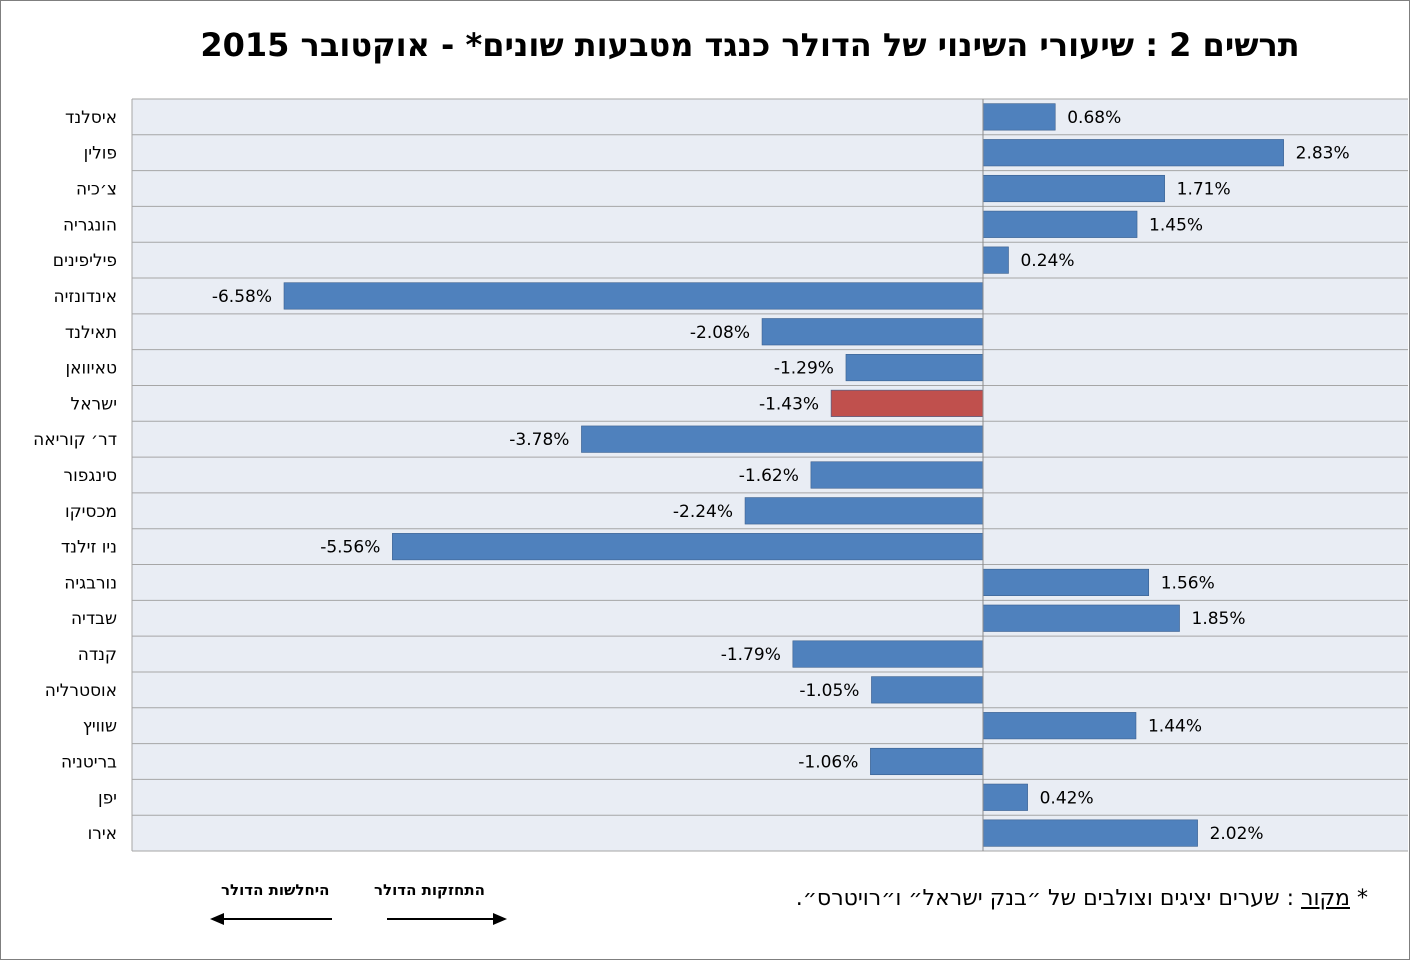 This screenshot has width=1410, height=960. What do you see at coordinates (91, 476) in the screenshot?
I see `category-label: סינגפור` at bounding box center [91, 476].